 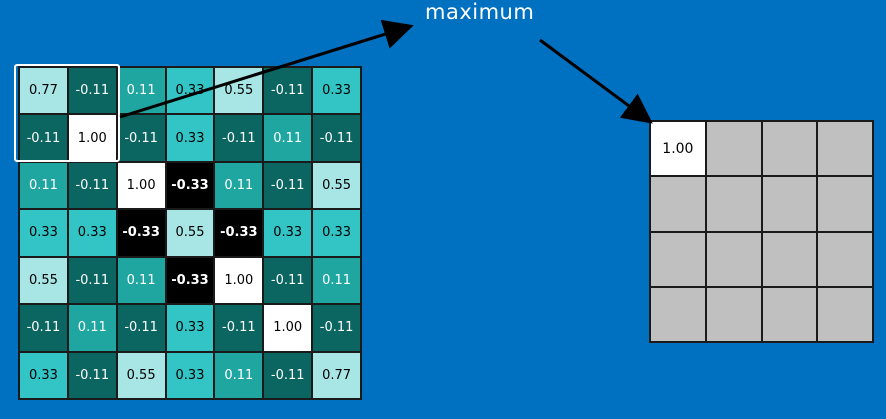 I want to click on pooled-output-map: 1.00, so click(x=761, y=231).